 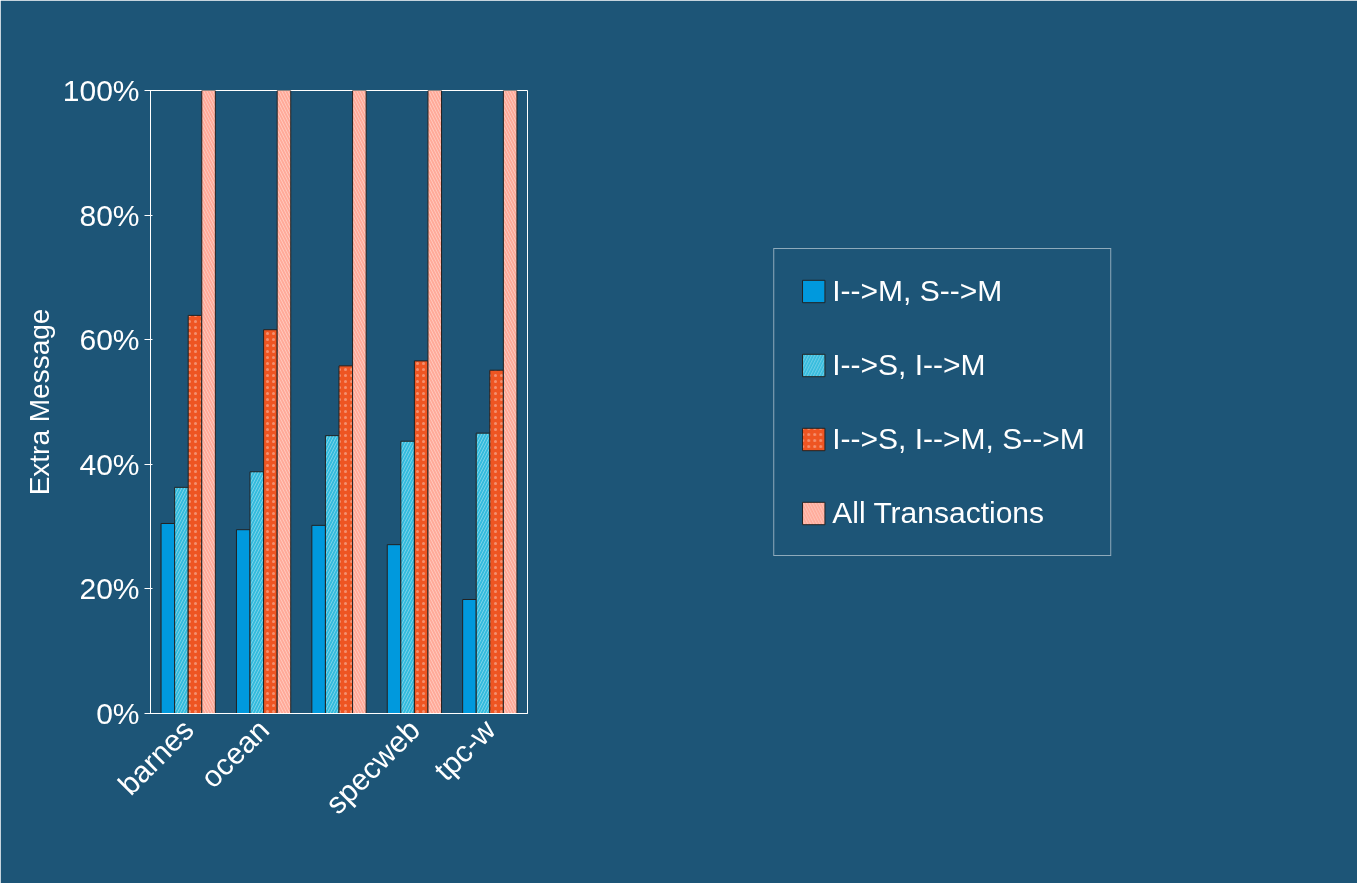 I want to click on legend-label: I-->S, I-->M, so click(x=909, y=364).